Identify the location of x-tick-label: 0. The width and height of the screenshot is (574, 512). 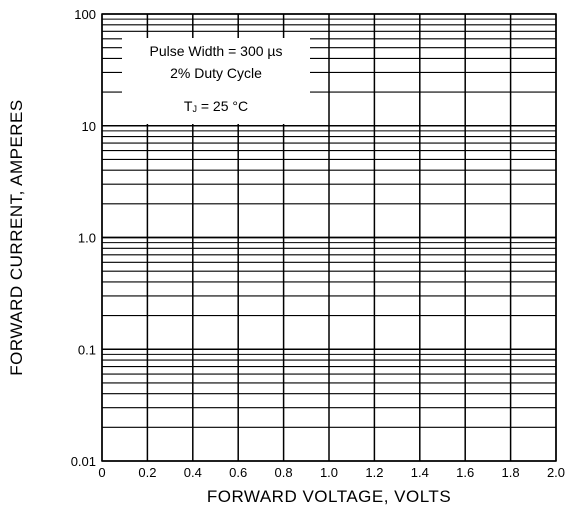
(101, 472).